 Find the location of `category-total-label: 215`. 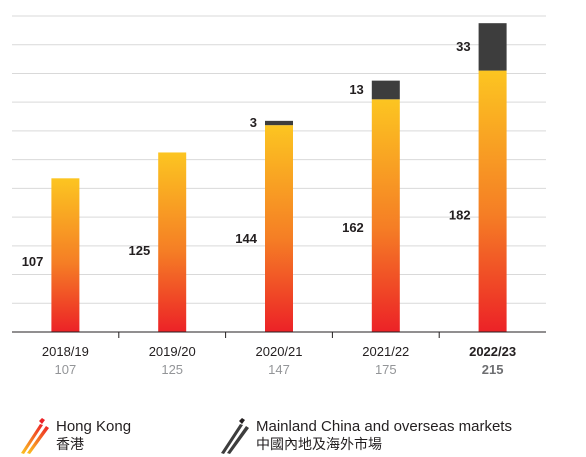

category-total-label: 215 is located at coordinates (493, 369).